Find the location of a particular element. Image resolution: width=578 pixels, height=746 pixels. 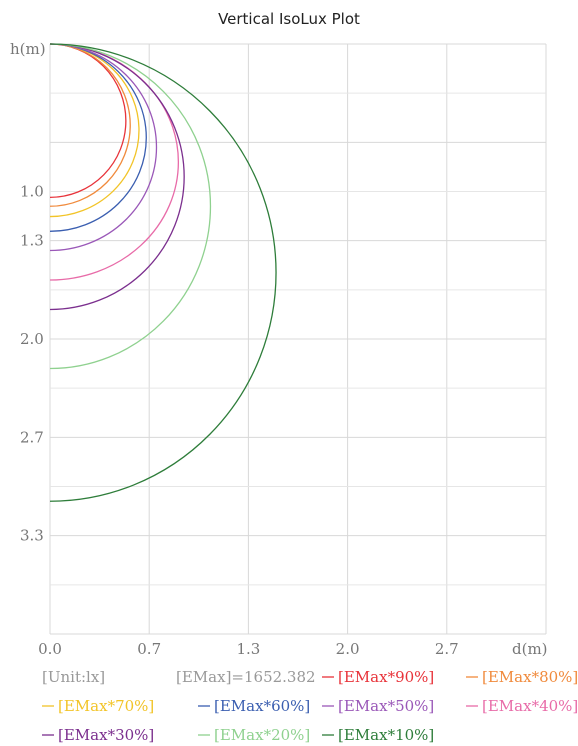

x-axis-label: d(m) is located at coordinates (530, 649).